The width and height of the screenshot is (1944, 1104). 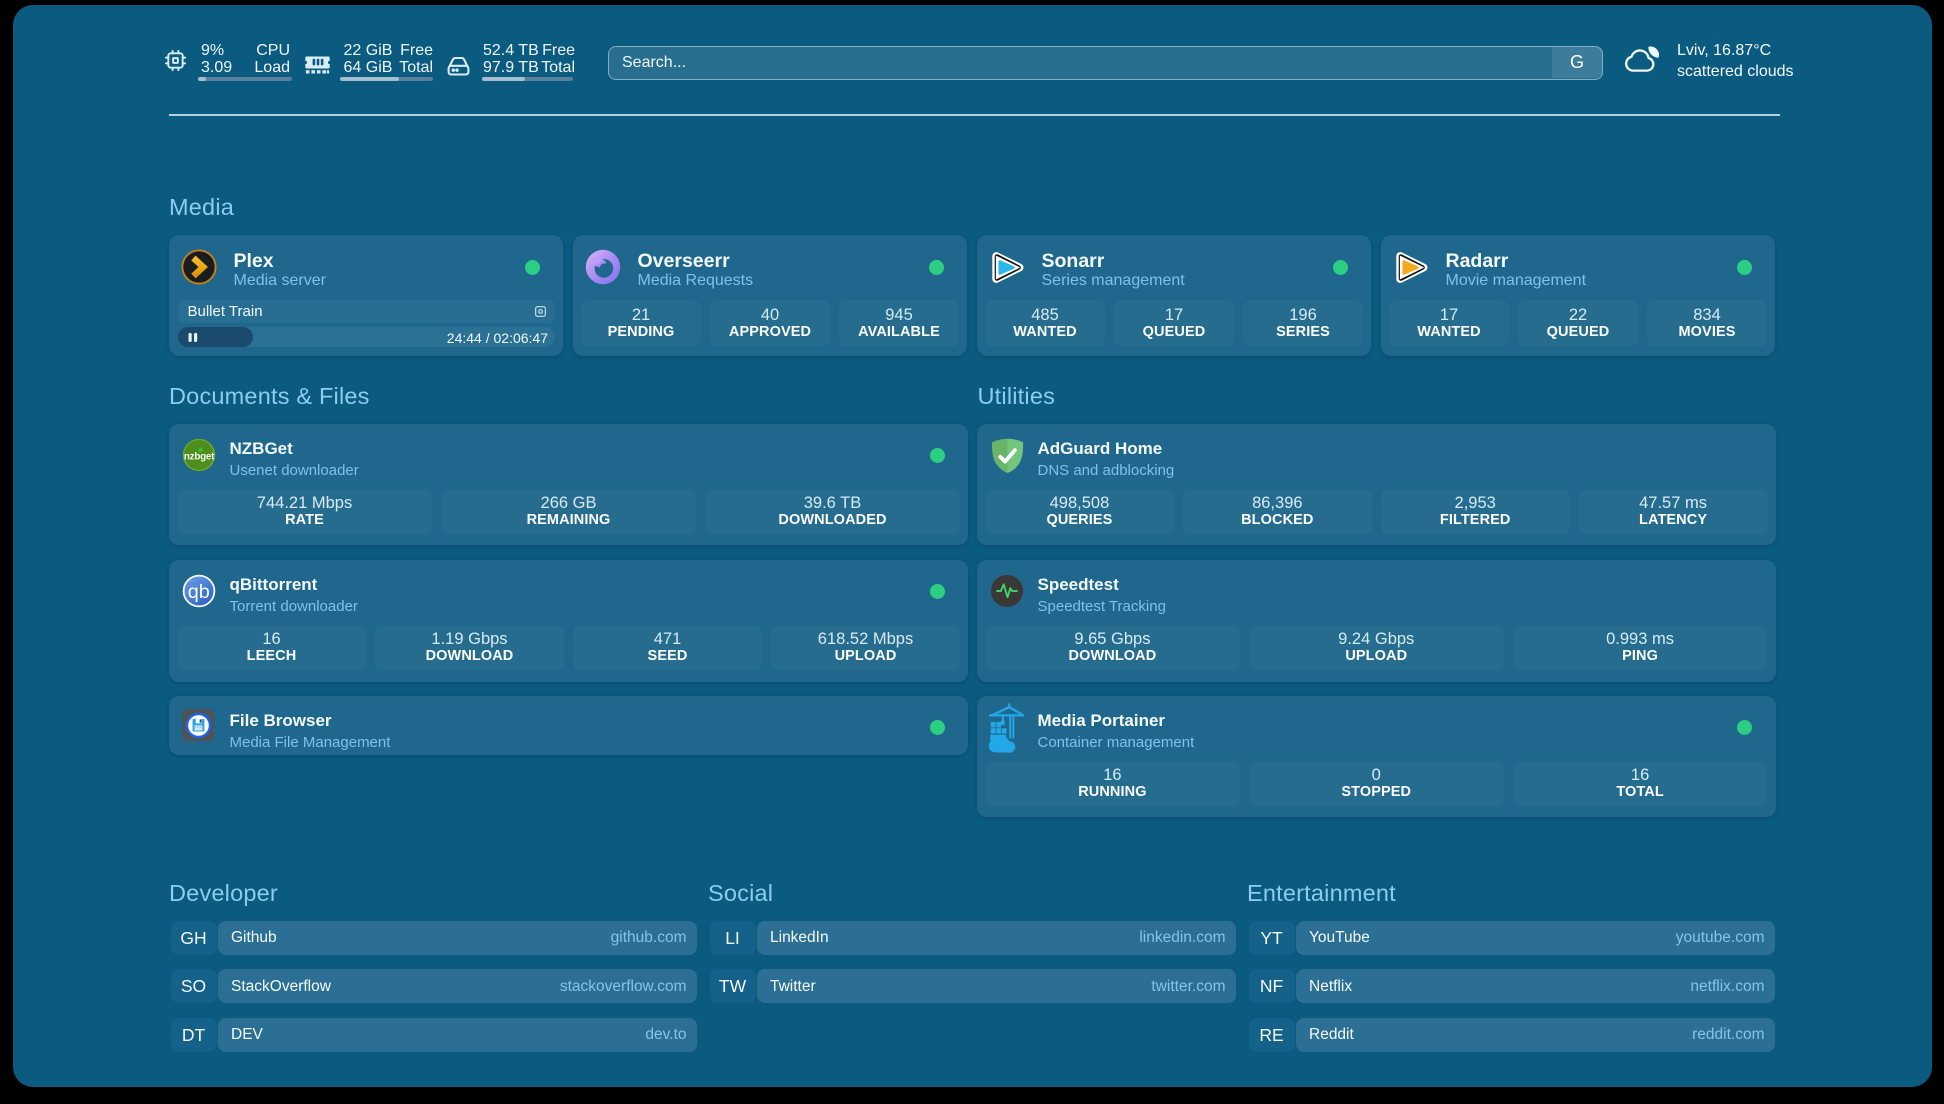 What do you see at coordinates (199, 591) in the screenshot?
I see `svg-text: qb` at bounding box center [199, 591].